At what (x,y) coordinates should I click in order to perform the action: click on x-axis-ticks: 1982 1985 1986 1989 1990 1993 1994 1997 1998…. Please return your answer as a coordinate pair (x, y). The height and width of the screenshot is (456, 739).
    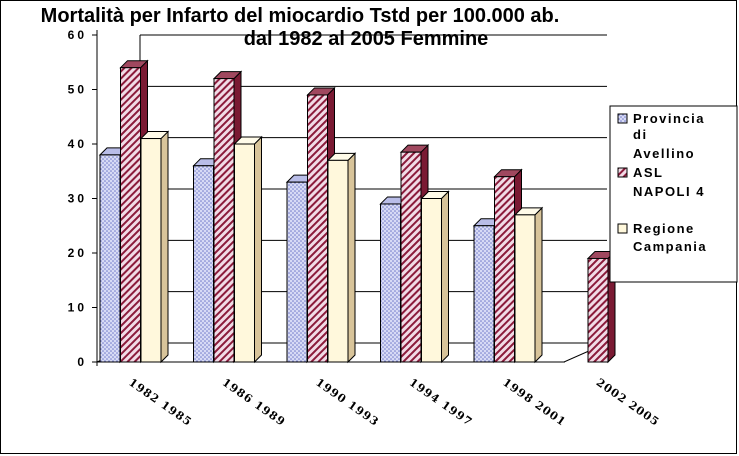
    Looking at the image, I should click on (394, 402).